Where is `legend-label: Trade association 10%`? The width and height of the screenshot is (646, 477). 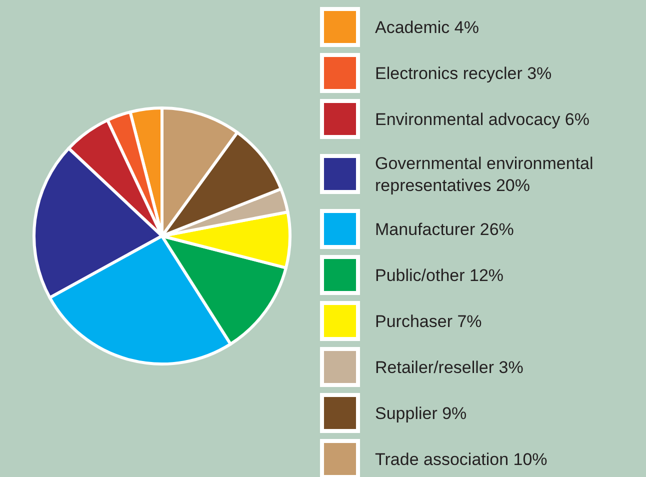
legend-label: Trade association 10% is located at coordinates (461, 459).